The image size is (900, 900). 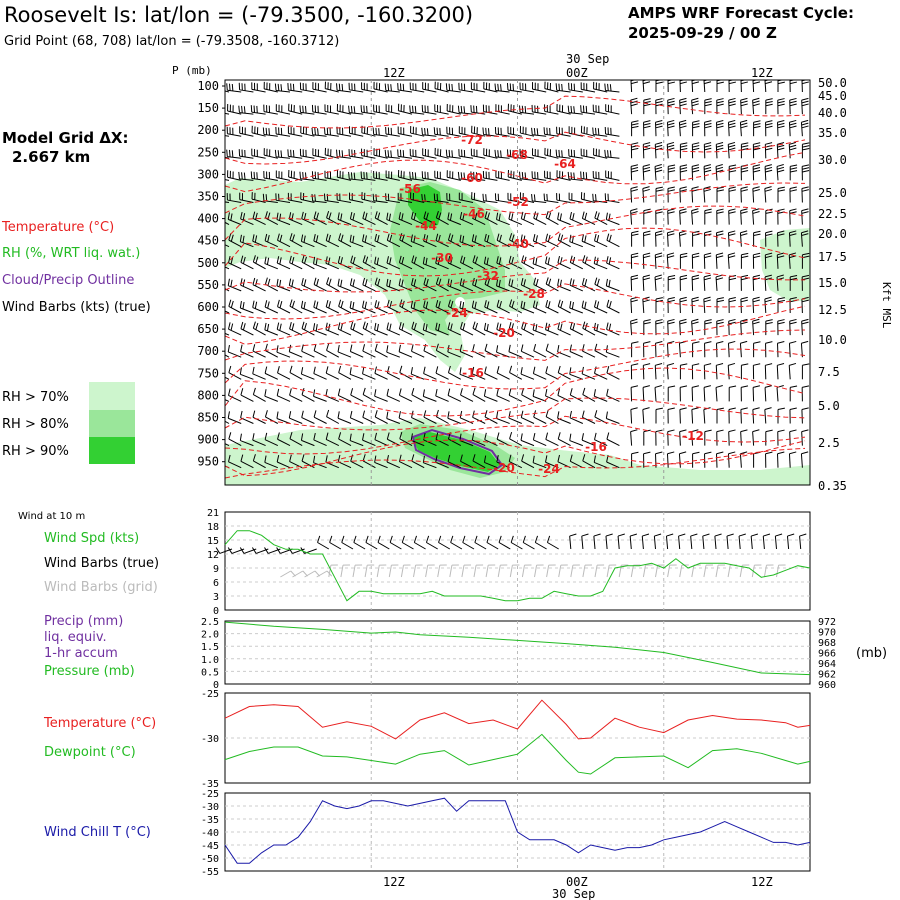 I want to click on temperature-contour-label: -20, so click(x=504, y=333).